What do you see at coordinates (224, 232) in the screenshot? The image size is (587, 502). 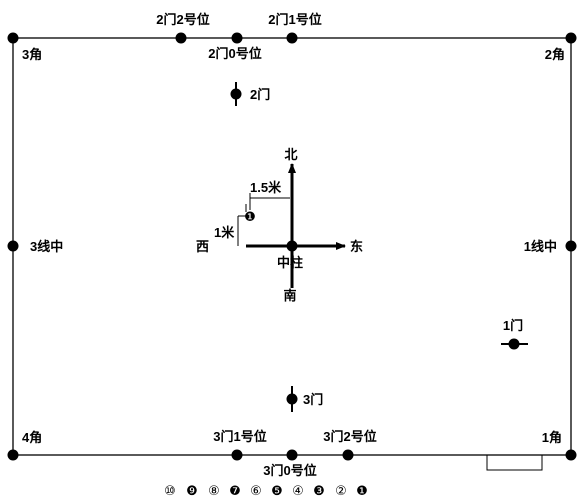 I see `dist-y-label: 1米` at bounding box center [224, 232].